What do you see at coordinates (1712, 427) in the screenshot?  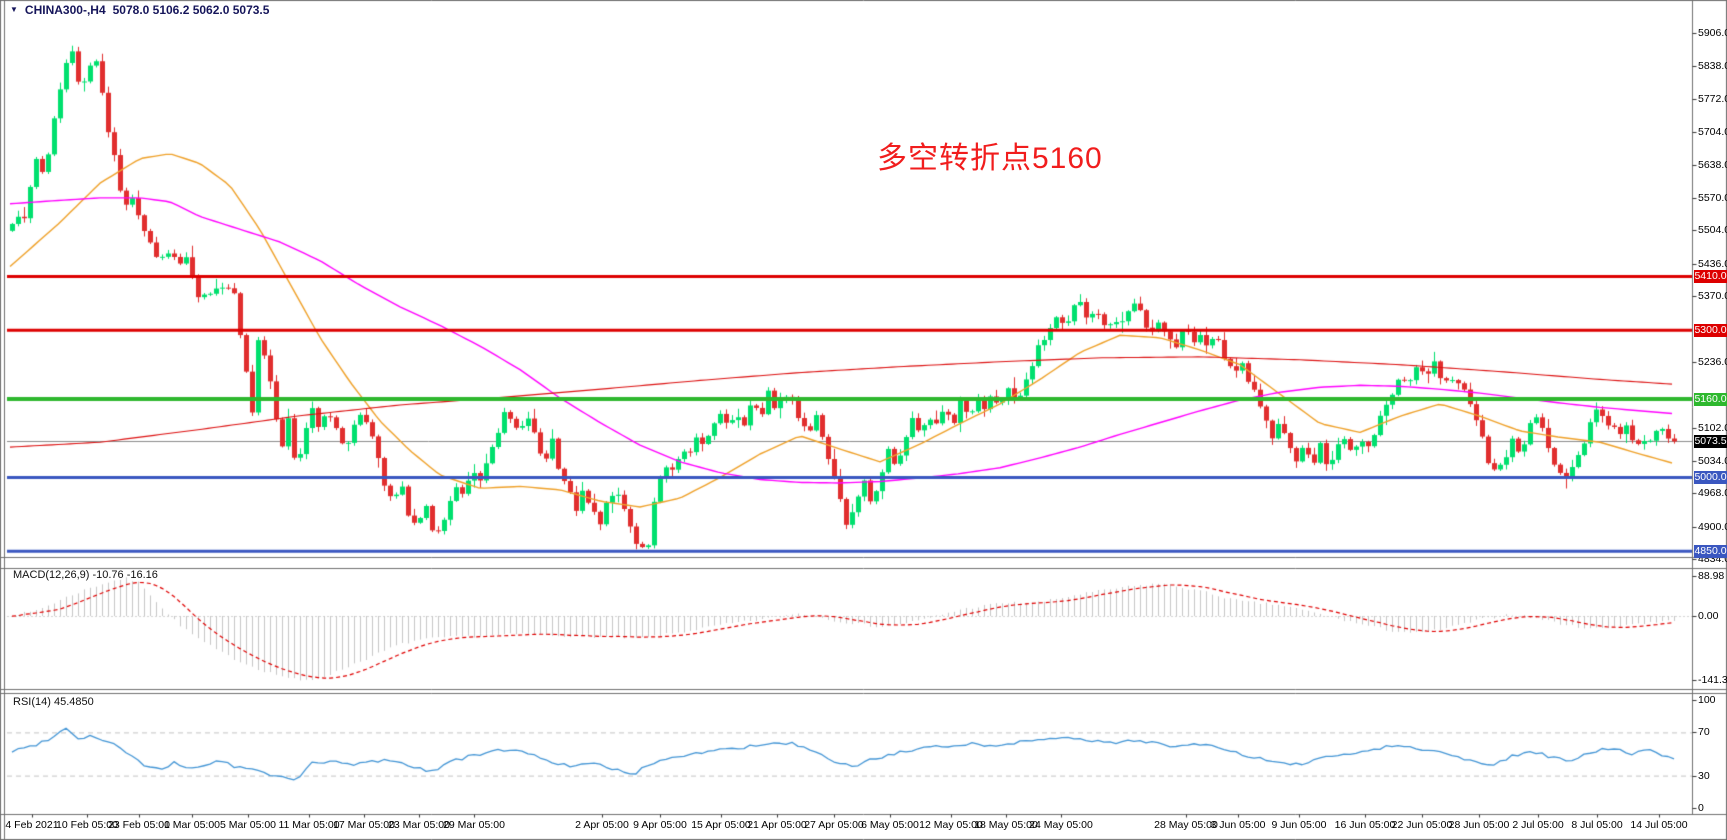 I see `price-tick-label: 5102.0` at bounding box center [1712, 427].